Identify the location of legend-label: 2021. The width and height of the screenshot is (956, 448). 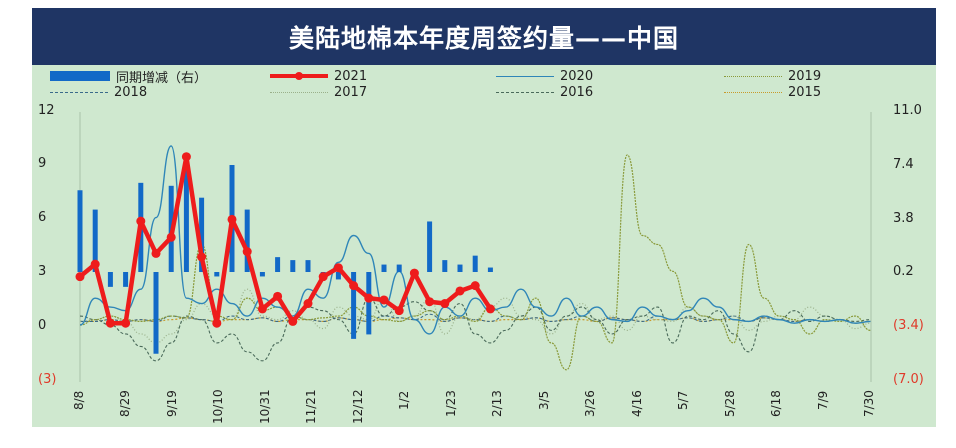
(351, 76).